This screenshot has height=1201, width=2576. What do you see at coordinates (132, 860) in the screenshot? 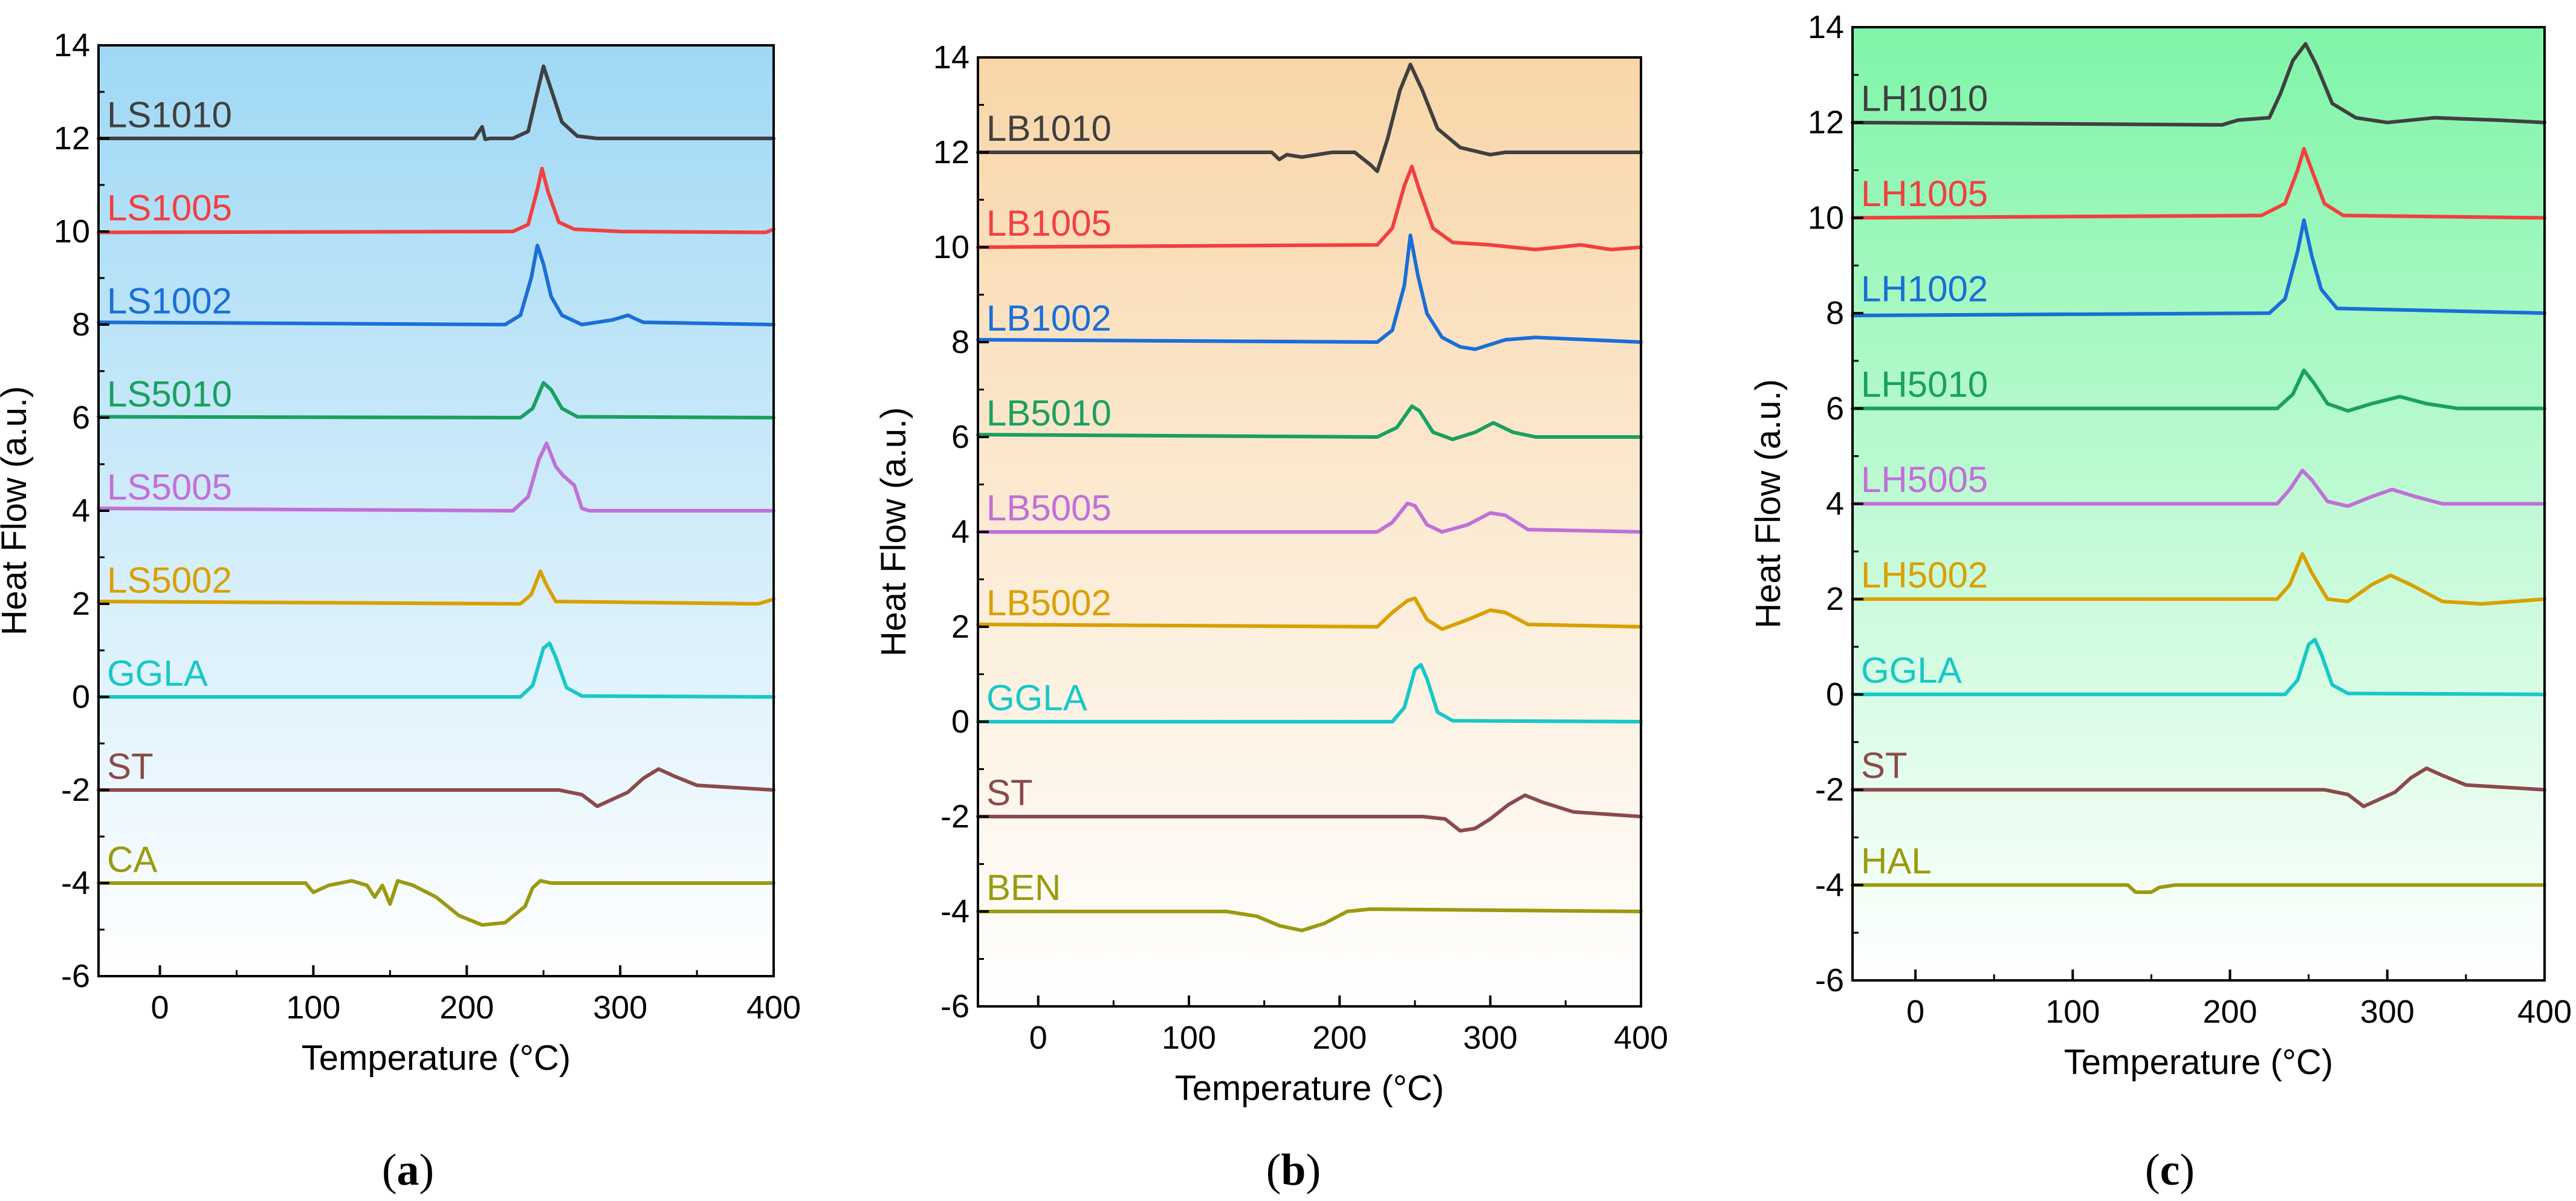
I see `series-label-ca: CA` at bounding box center [132, 860].